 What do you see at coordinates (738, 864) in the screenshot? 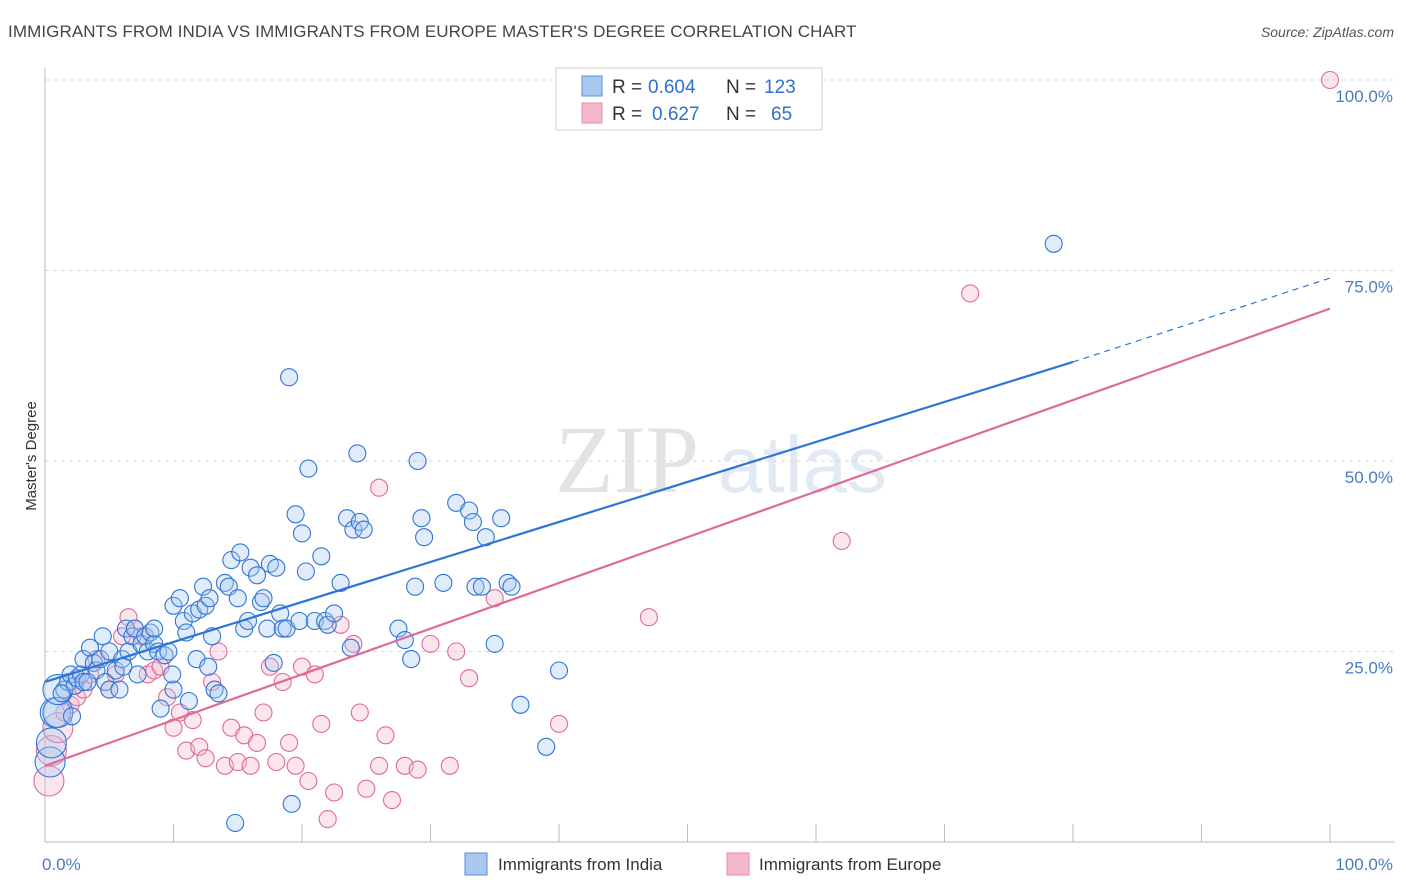
I see `legend-europe-swatch` at bounding box center [738, 864].